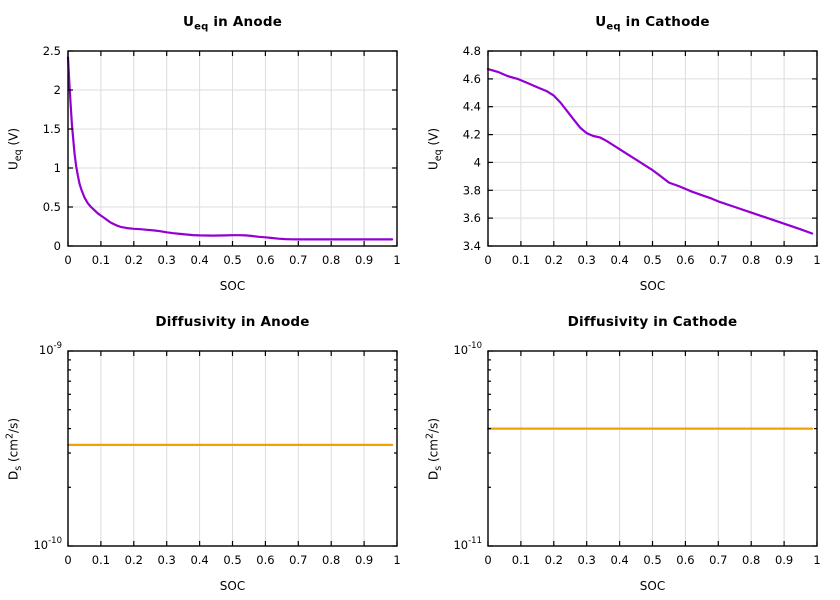  Describe the element at coordinates (15, 149) in the screenshot. I see `y-axis-label-ueq-anode: Ueq (V)` at that location.